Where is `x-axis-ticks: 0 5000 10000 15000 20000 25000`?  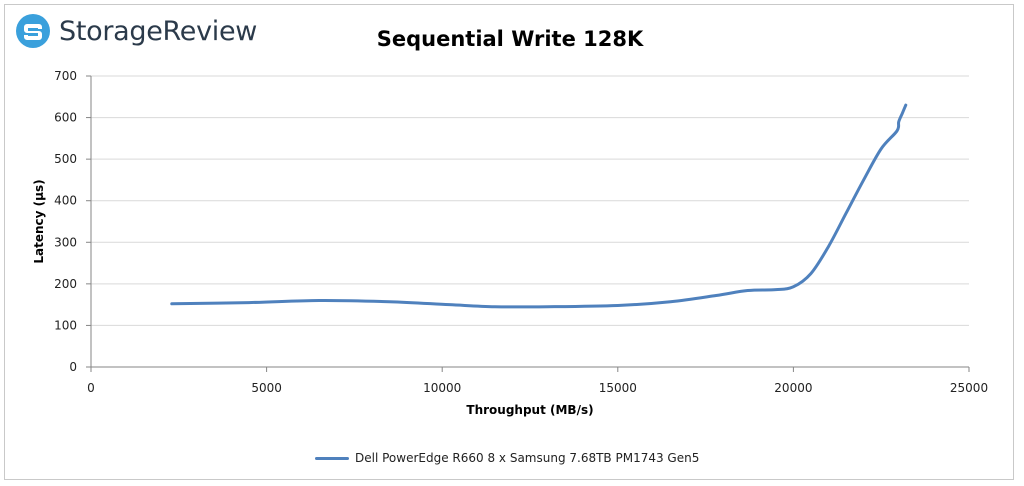
x-axis-ticks: 0 5000 10000 15000 20000 25000 is located at coordinates (537, 381).